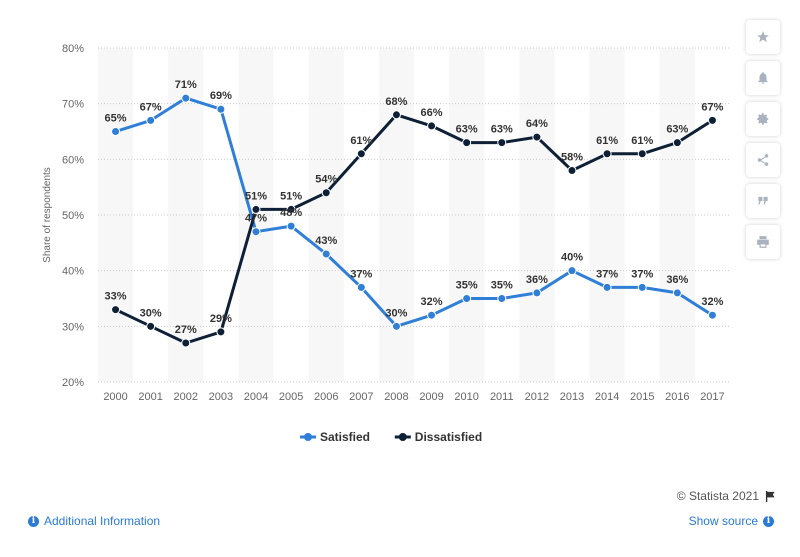 The width and height of the screenshot is (800, 557). What do you see at coordinates (345, 437) in the screenshot?
I see `legend-label: Satisfied` at bounding box center [345, 437].